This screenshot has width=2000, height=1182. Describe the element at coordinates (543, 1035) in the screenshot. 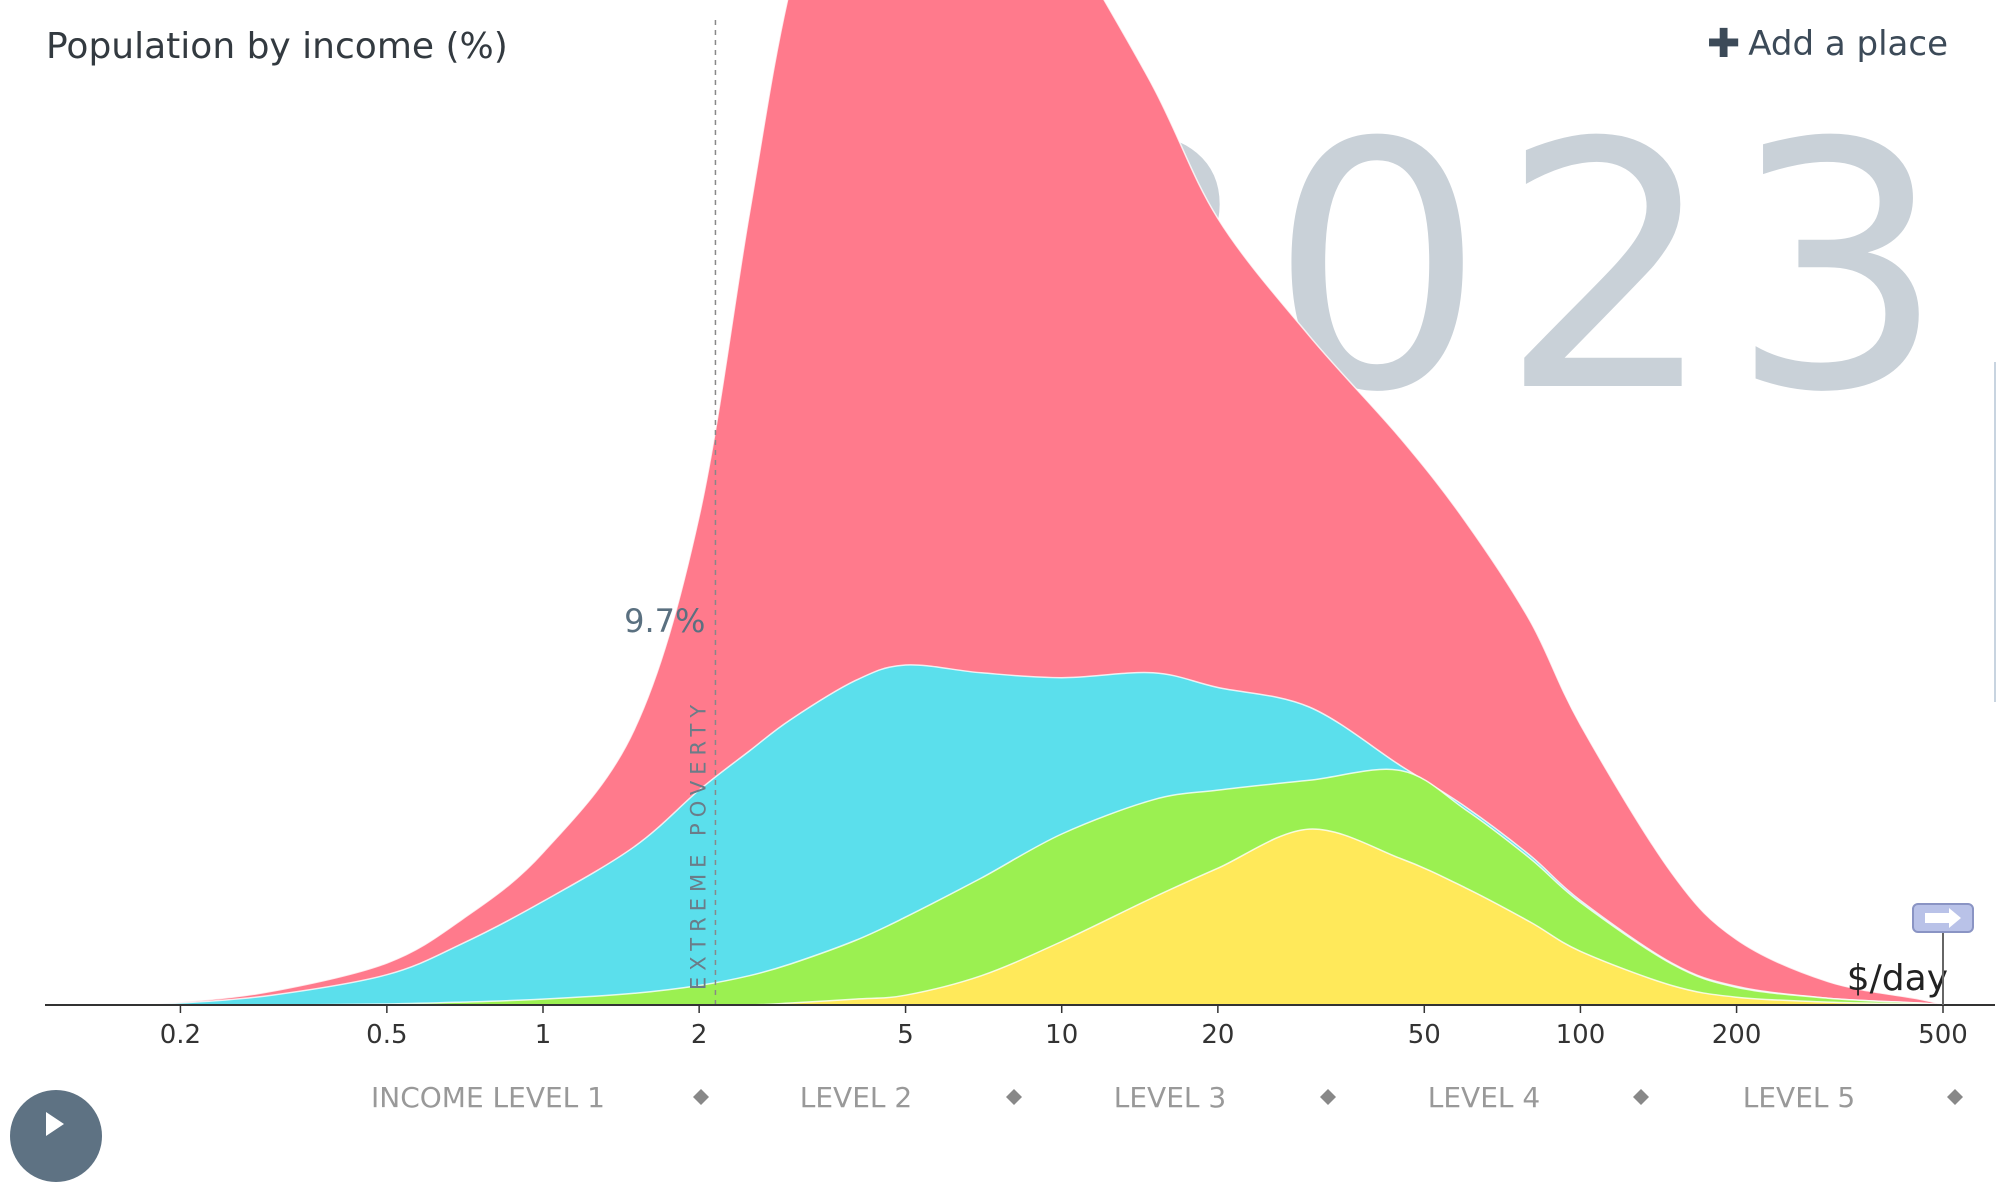

I see `x-tick-label: 1` at that location.